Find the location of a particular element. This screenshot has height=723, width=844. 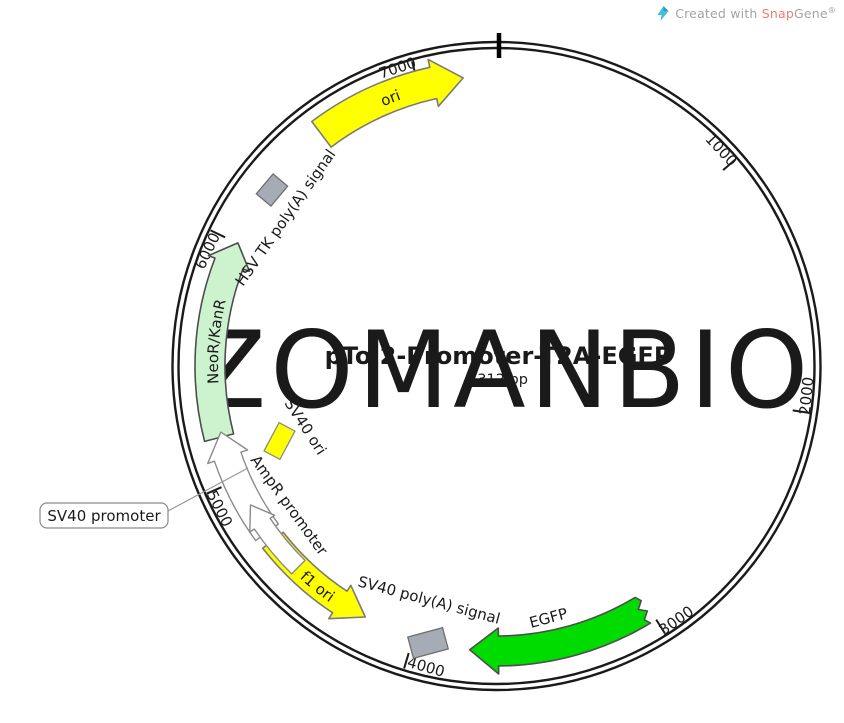

credit-brand-gene: Gene is located at coordinates (811, 14).